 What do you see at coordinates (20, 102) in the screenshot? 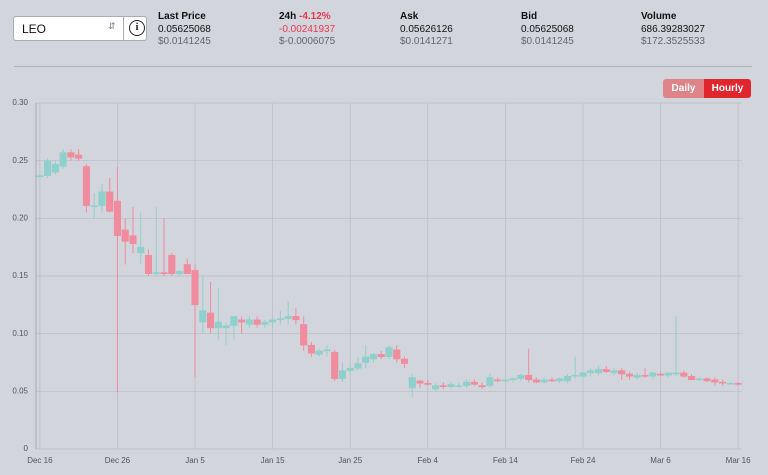
I see `y-tick-label: 0.30` at bounding box center [20, 102].